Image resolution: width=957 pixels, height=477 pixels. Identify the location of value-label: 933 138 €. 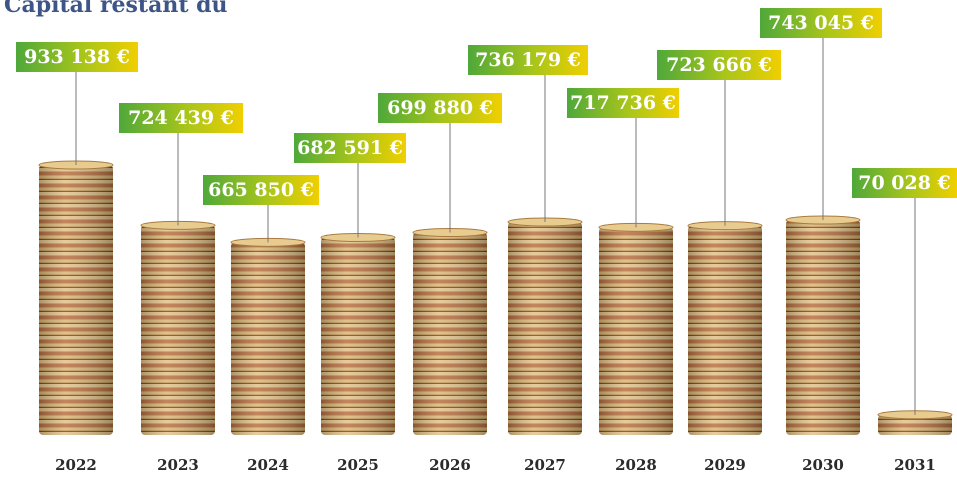
(77, 57).